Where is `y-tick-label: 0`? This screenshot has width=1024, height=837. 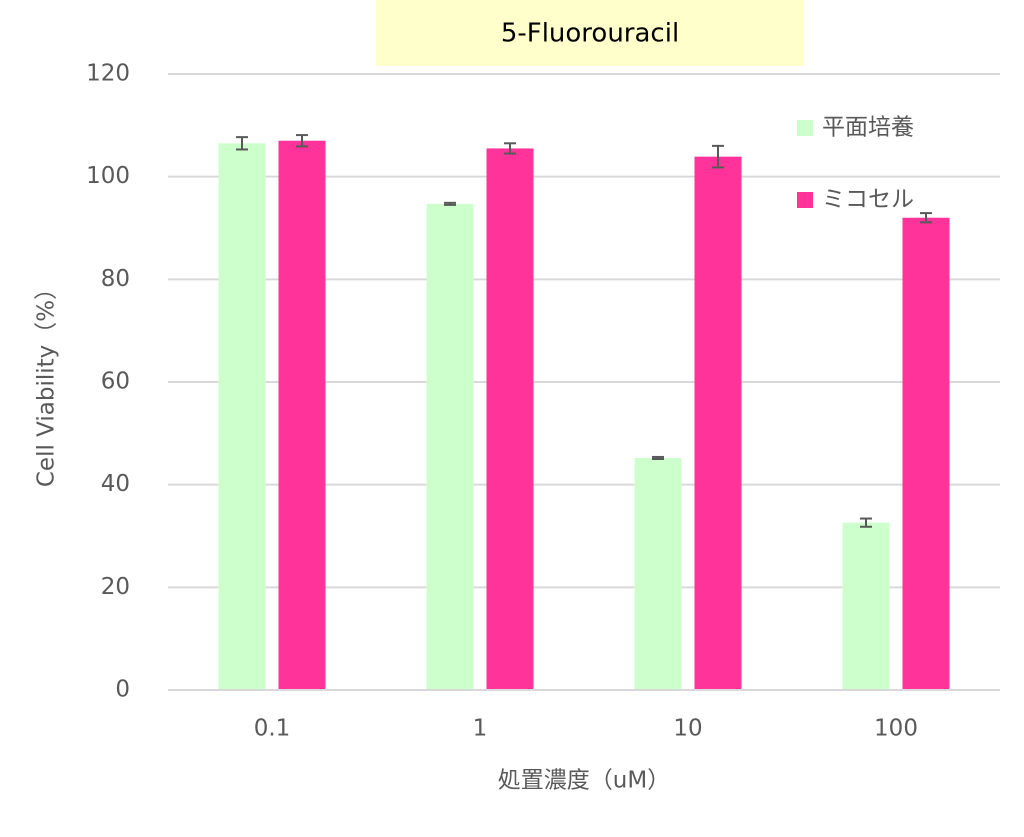 y-tick-label: 0 is located at coordinates (122, 690).